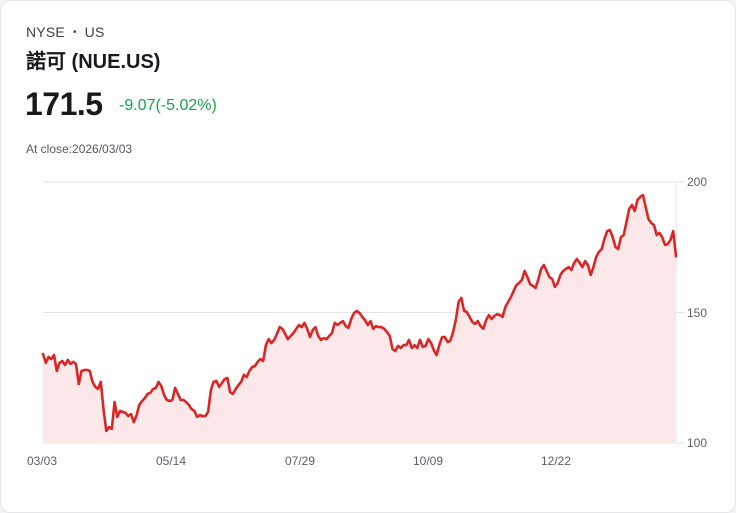 This screenshot has width=736, height=513. Describe the element at coordinates (93, 62) in the screenshot. I see `stock-title: 諾可 (NUE.US)` at that location.